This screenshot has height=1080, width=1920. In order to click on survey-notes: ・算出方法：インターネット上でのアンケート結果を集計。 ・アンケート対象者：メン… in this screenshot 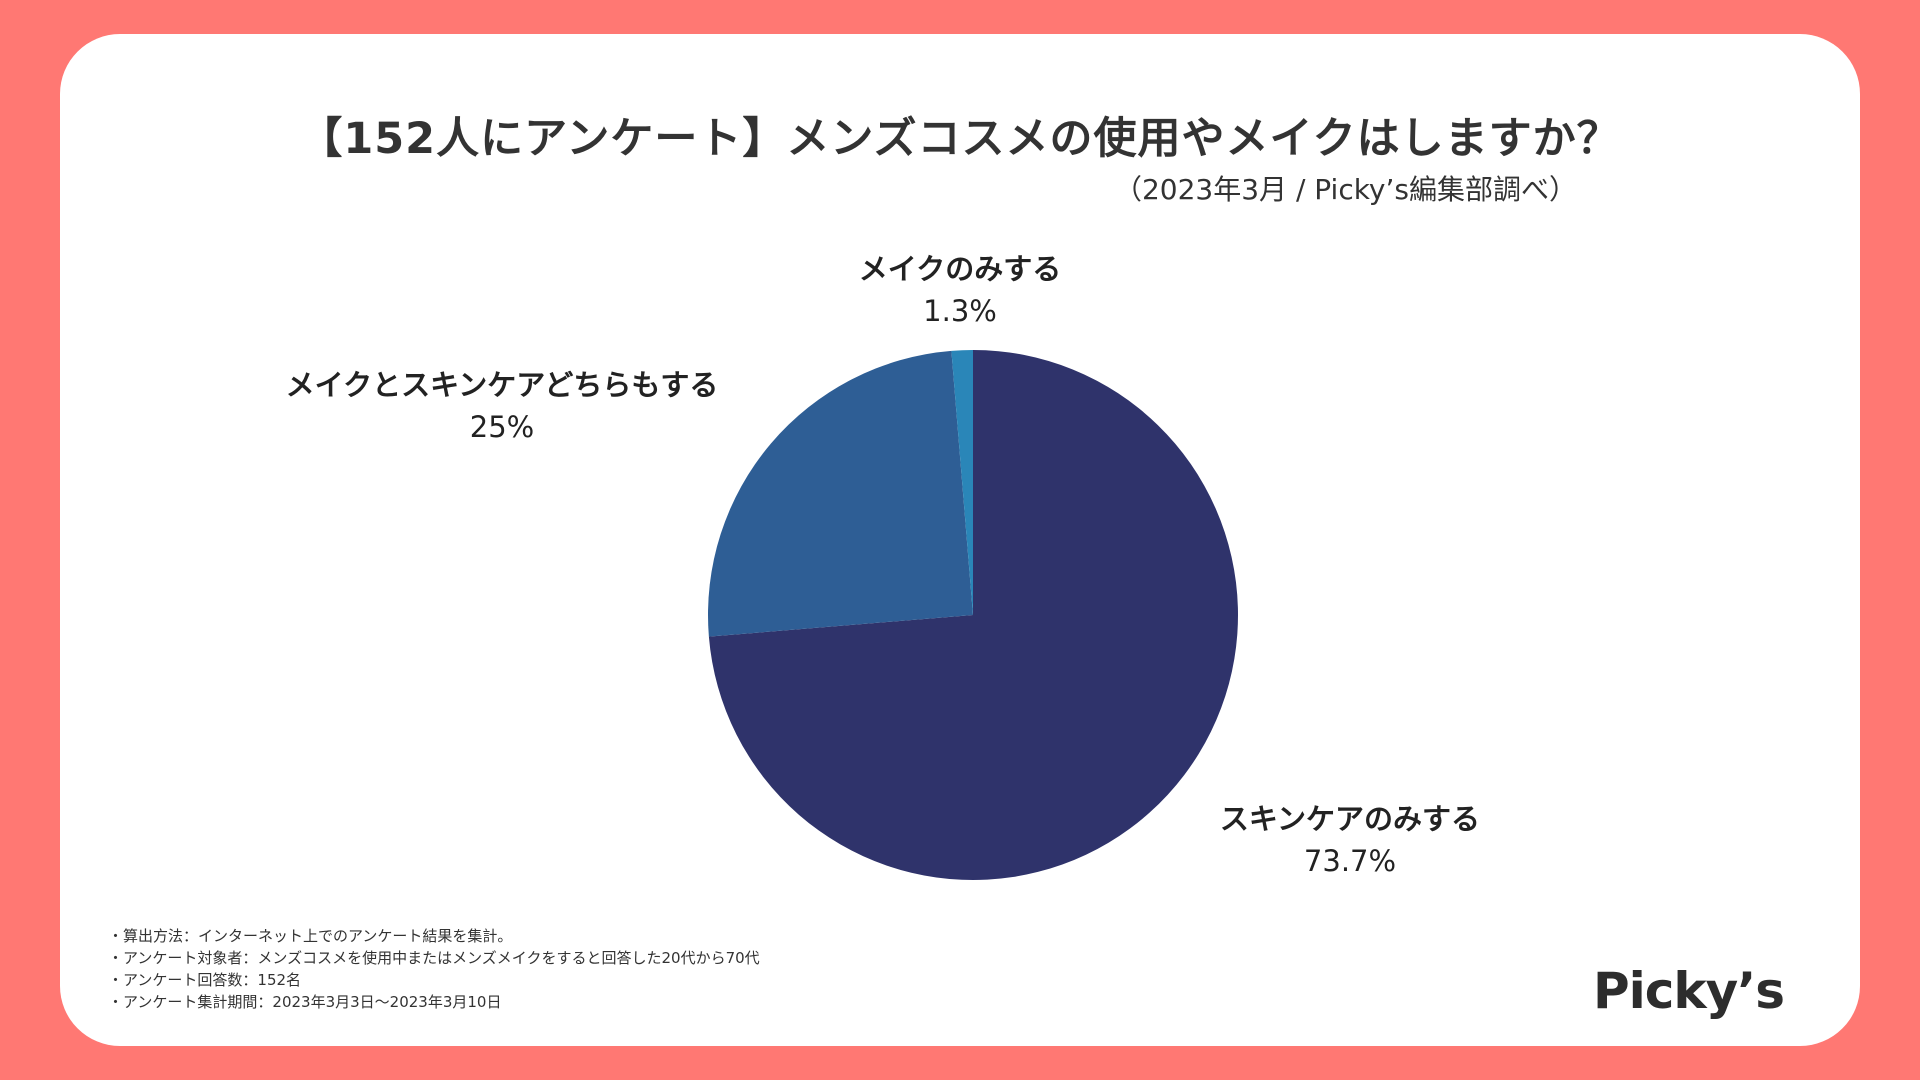, I will do `click(434, 969)`.